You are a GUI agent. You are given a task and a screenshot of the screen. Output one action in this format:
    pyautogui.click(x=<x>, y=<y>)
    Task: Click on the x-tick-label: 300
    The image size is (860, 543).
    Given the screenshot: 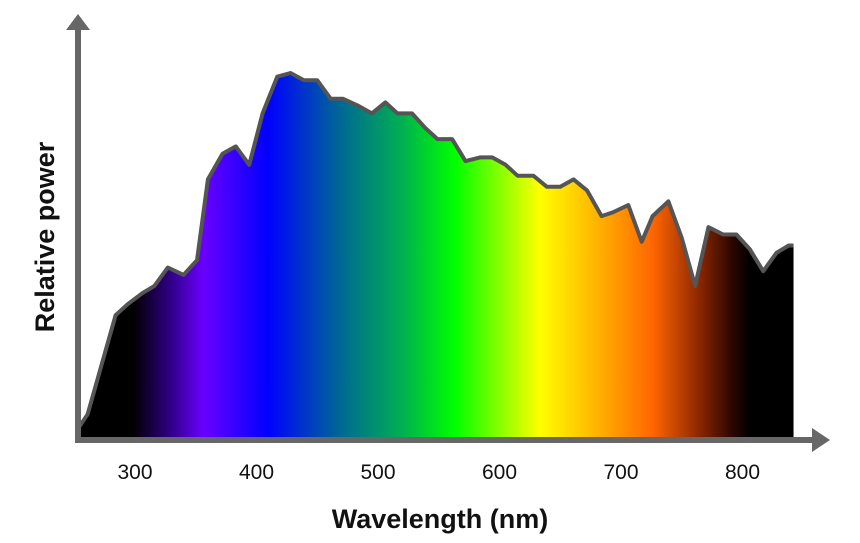 What is the action you would take?
    pyautogui.click(x=134, y=472)
    